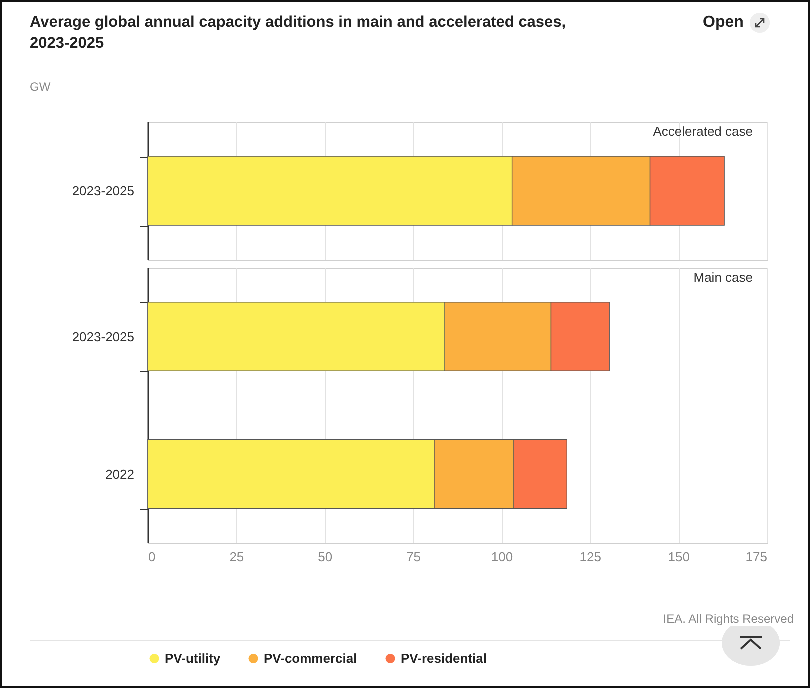 This screenshot has height=688, width=810. What do you see at coordinates (193, 658) in the screenshot?
I see `legend-label: PV-utility` at bounding box center [193, 658].